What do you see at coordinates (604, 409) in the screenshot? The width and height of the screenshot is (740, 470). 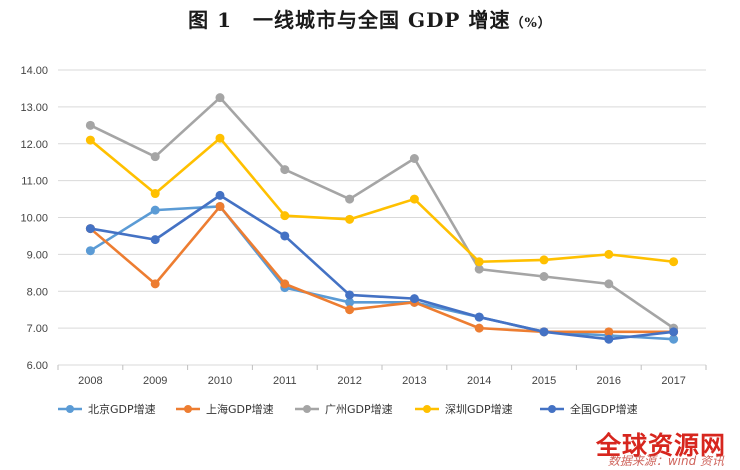 I see `legend-label-4: 全国GDP增速` at bounding box center [604, 409].